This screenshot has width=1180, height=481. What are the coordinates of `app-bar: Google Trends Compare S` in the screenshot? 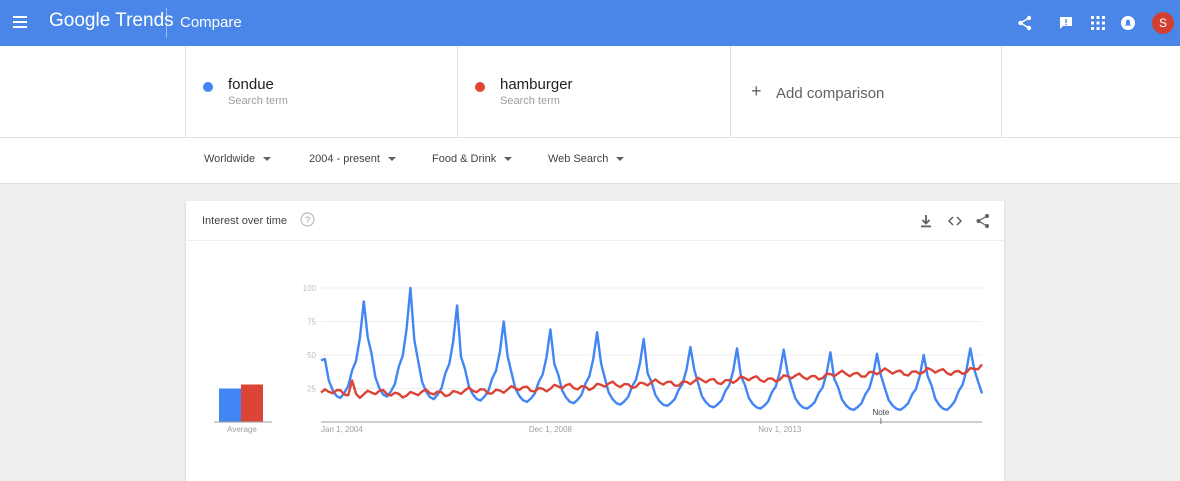 It's located at (590, 23).